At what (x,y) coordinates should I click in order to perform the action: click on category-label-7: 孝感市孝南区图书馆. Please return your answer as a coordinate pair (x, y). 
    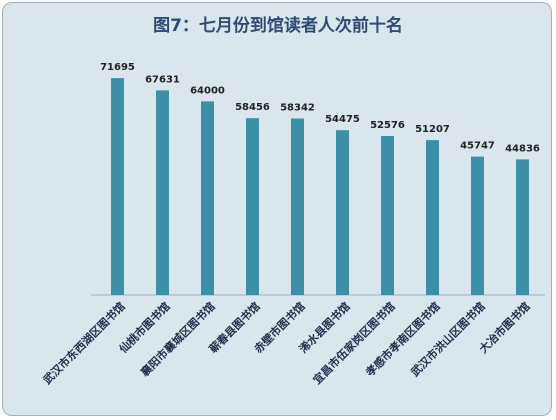
    Looking at the image, I should click on (402, 339).